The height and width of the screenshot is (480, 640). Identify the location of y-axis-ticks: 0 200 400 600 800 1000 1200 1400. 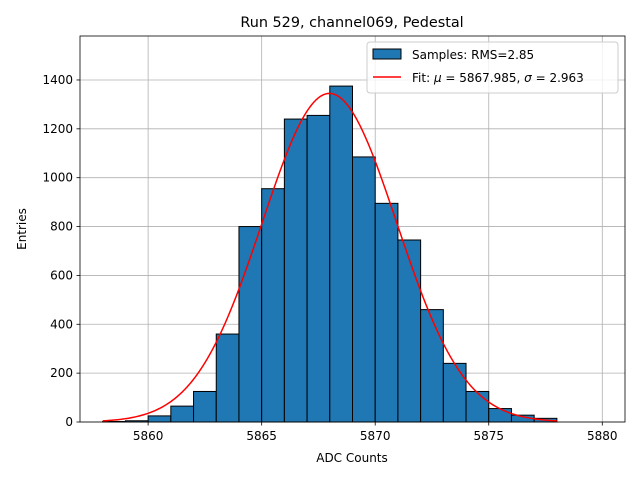
(61, 251).